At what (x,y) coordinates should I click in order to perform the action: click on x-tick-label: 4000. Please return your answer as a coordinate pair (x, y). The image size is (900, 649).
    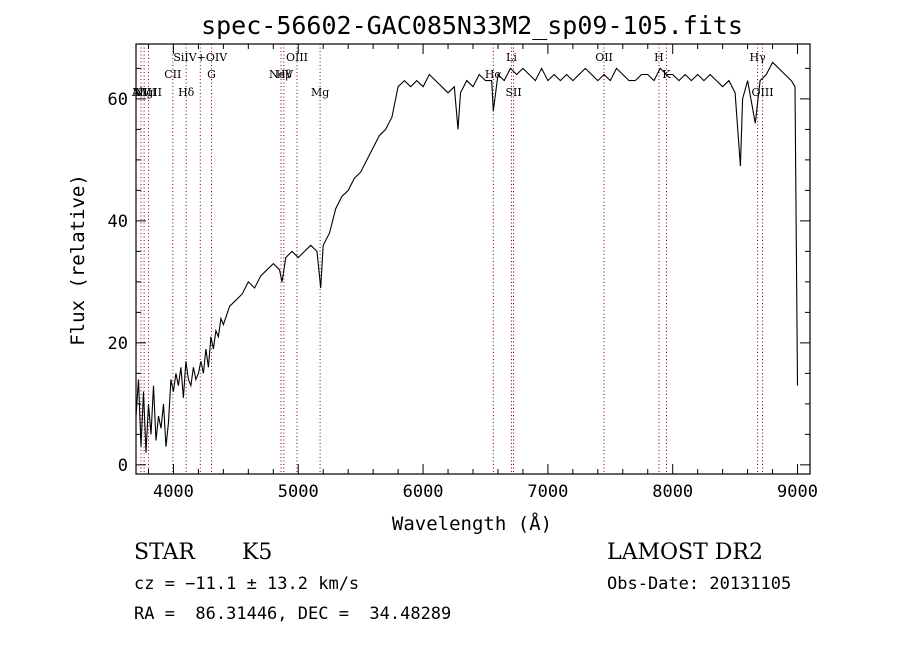
    Looking at the image, I should click on (173, 492).